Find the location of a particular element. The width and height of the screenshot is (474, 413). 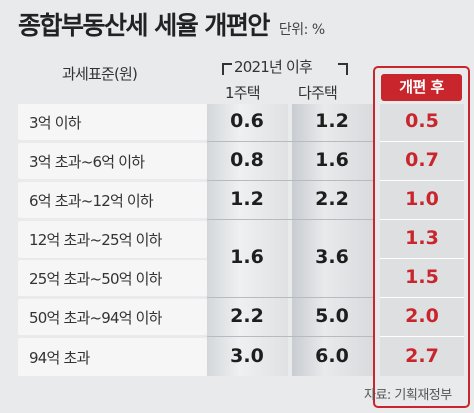

cell-reform: 1.3 is located at coordinates (422, 238).